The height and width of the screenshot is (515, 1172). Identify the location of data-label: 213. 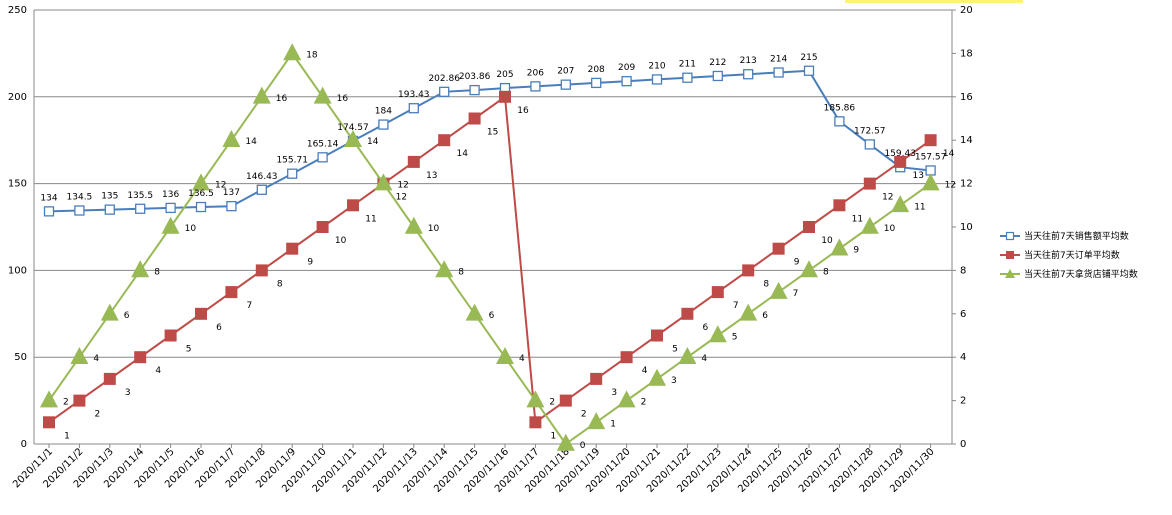
(748, 61).